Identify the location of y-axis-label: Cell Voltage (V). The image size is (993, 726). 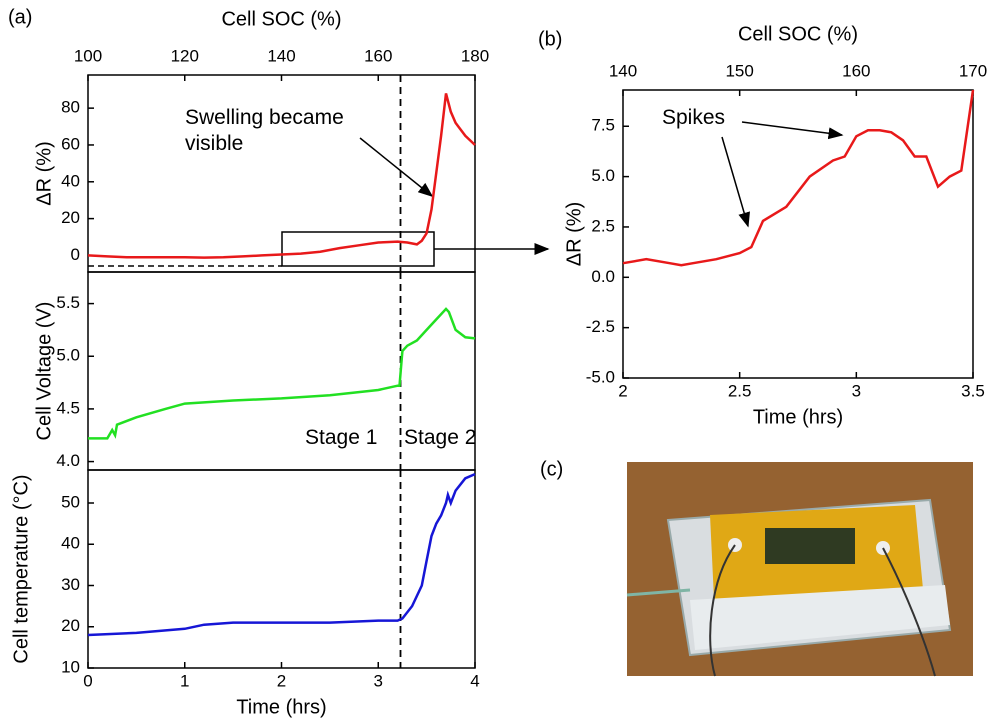
(44, 371).